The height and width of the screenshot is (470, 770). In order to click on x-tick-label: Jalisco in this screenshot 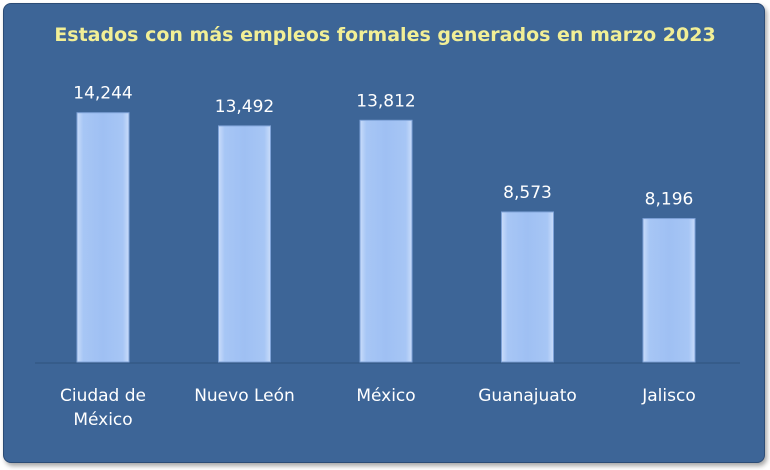, I will do `click(668, 396)`.